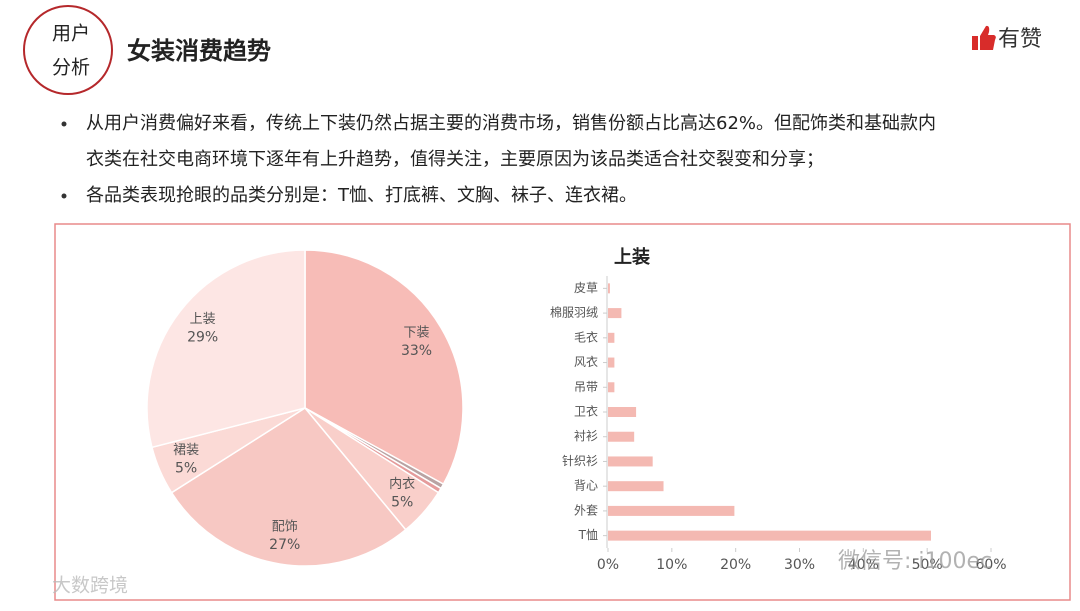 The image size is (1080, 611). I want to click on logo-text: 有赞, so click(1020, 39).